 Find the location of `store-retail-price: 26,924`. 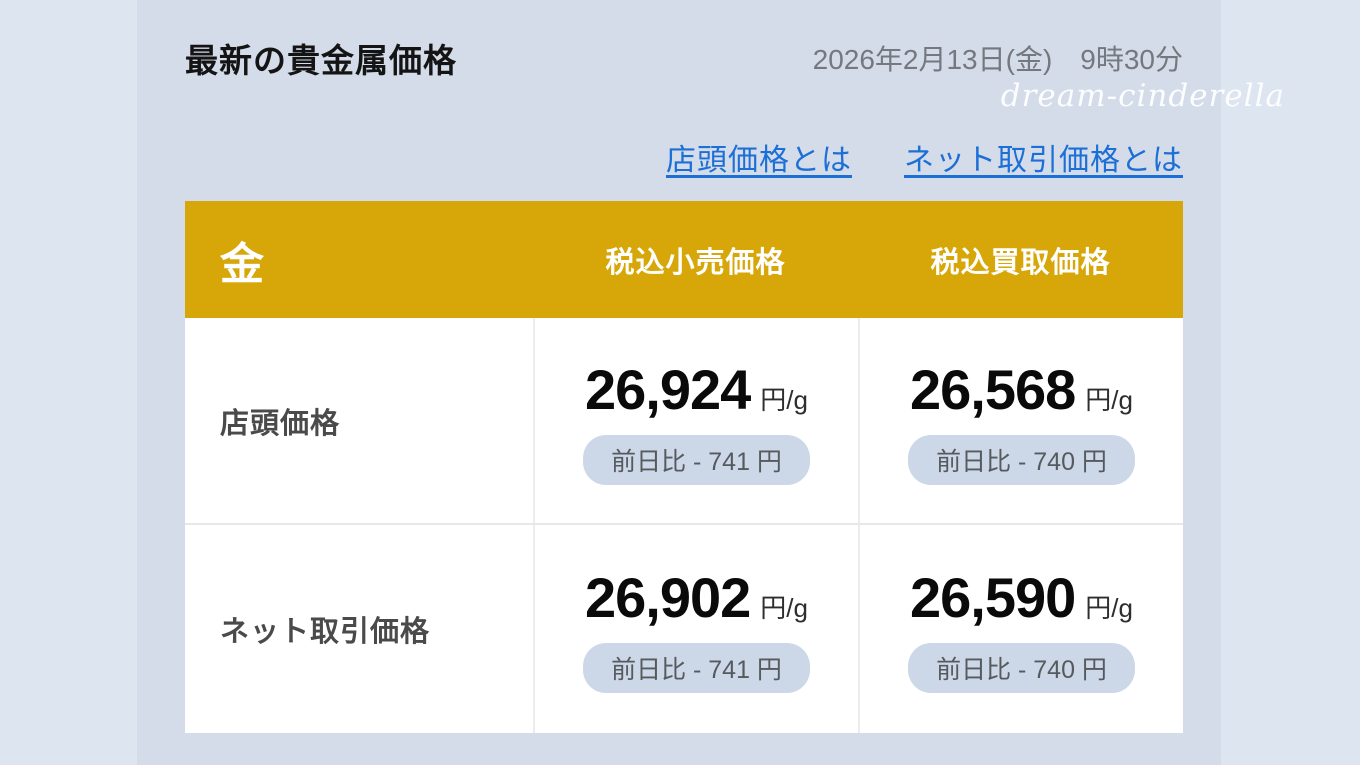

store-retail-price: 26,924 is located at coordinates (668, 389).